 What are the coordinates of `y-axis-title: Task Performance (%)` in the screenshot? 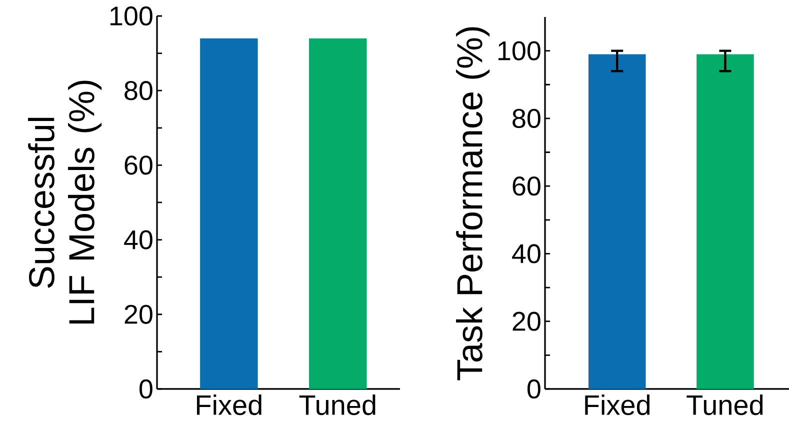 It's located at (473, 203).